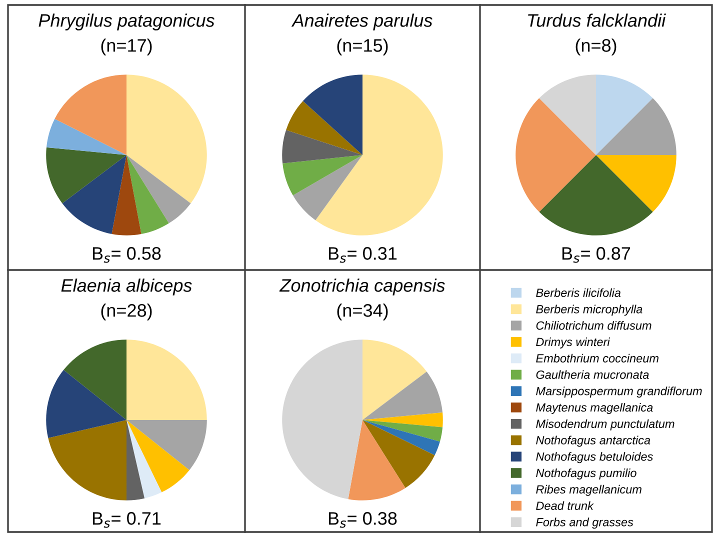  I want to click on legend-label: Gaultheria mucronata, so click(592, 374).